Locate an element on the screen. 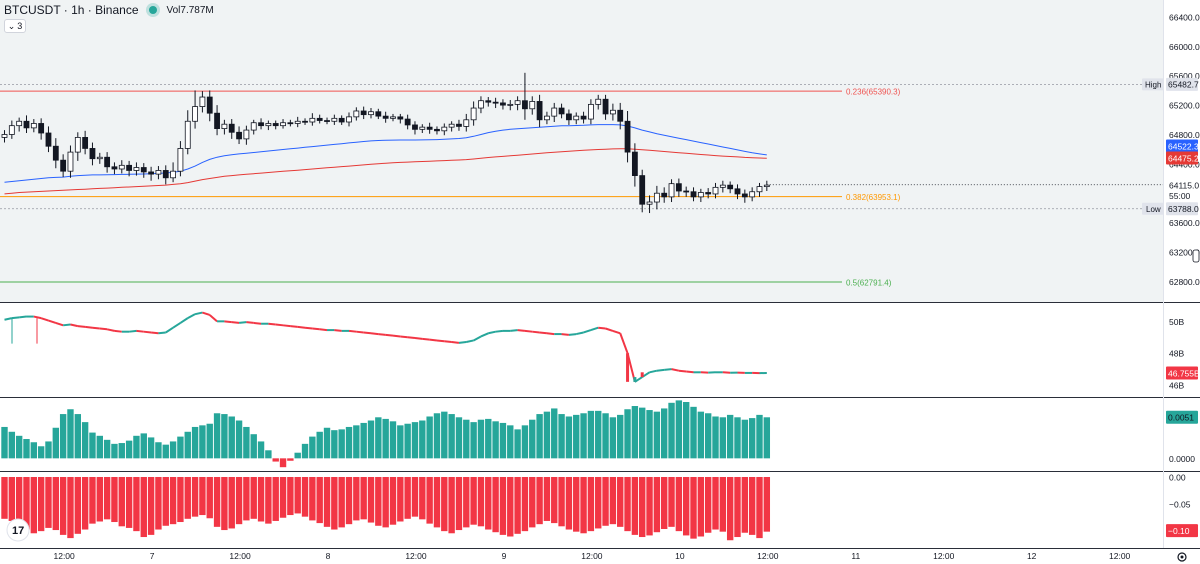  gear-icon is located at coordinates (1182, 557).